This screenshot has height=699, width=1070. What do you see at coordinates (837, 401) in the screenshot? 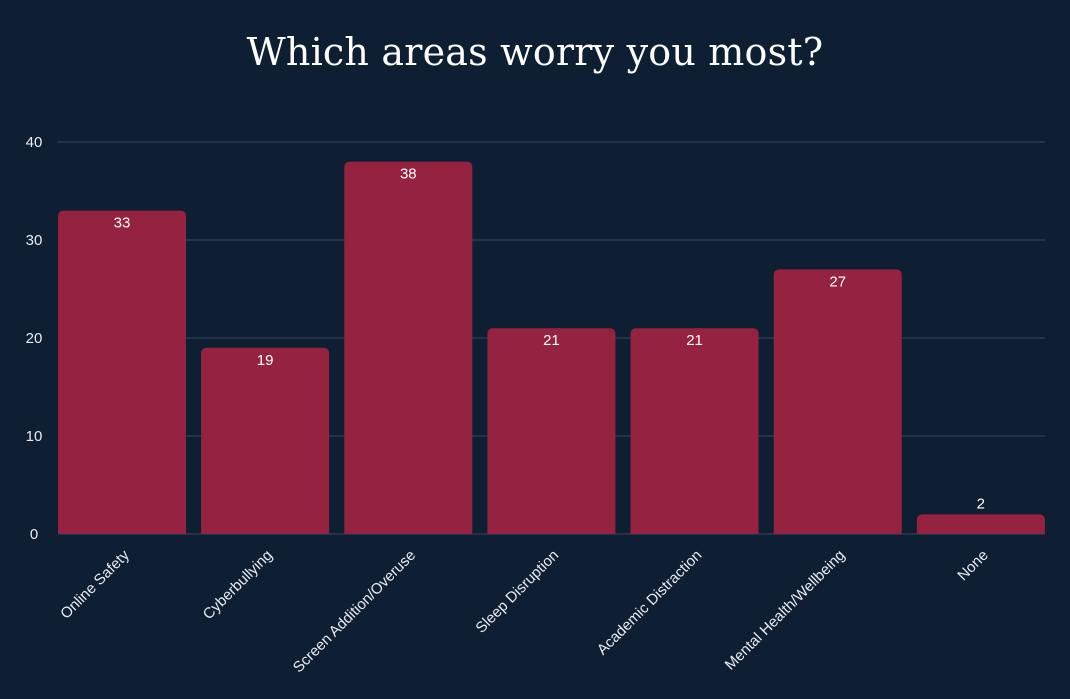
I see `bar-mental-health-wellbeing` at bounding box center [837, 401].